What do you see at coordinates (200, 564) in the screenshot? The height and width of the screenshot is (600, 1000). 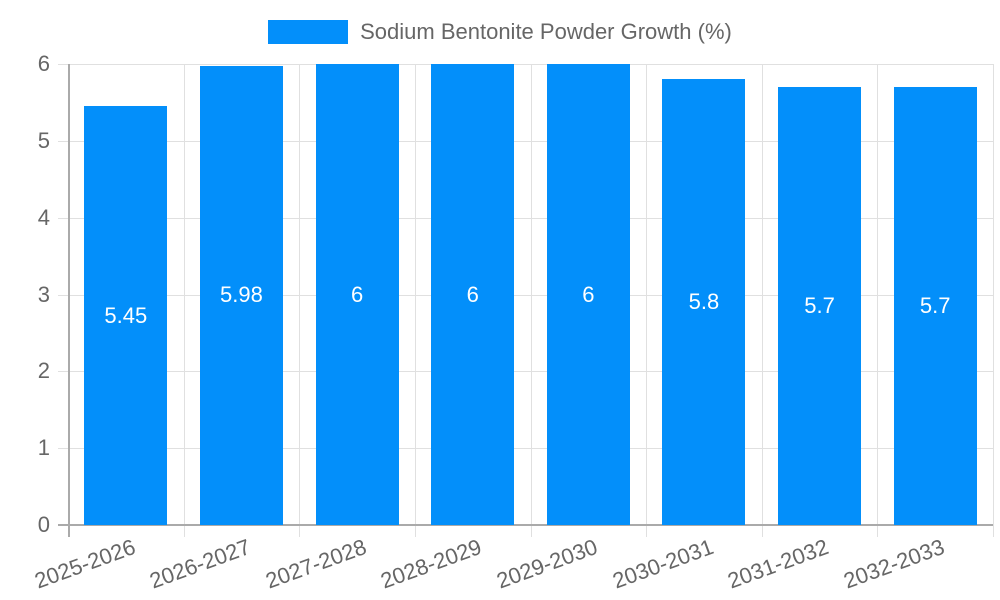 I see `x-tick-label: 2026-2027` at bounding box center [200, 564].